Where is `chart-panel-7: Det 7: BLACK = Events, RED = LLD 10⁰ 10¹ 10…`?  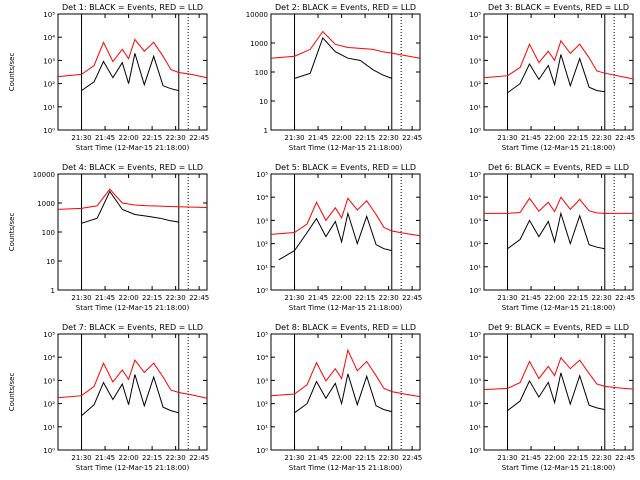
chart-panel-7: Det 7: BLACK = Events, RED = LLD 10⁰ 10¹ 10… is located at coordinates (108, 397).